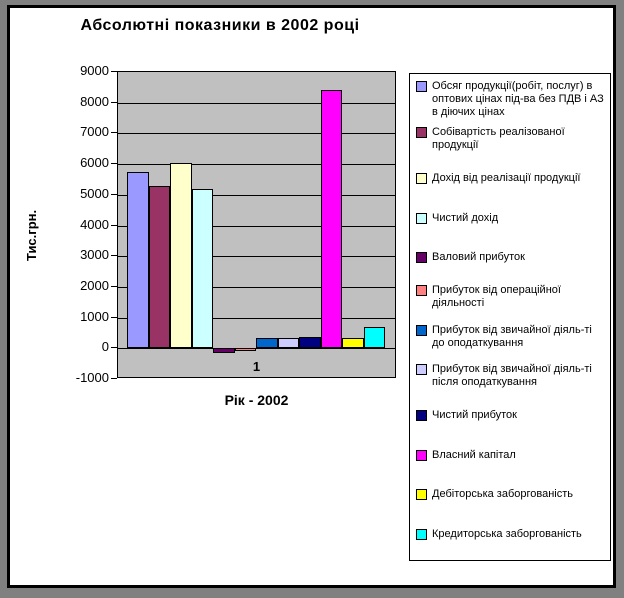 The height and width of the screenshot is (598, 624). I want to click on legend-label: Дохід від реалізації продукції, so click(506, 178).